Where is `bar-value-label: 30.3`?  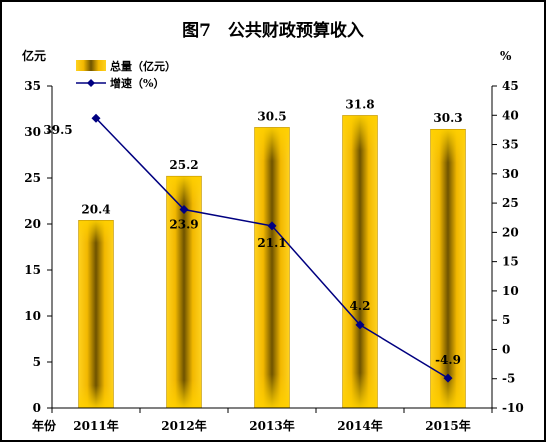 bar-value-label: 30.3 is located at coordinates (447, 118).